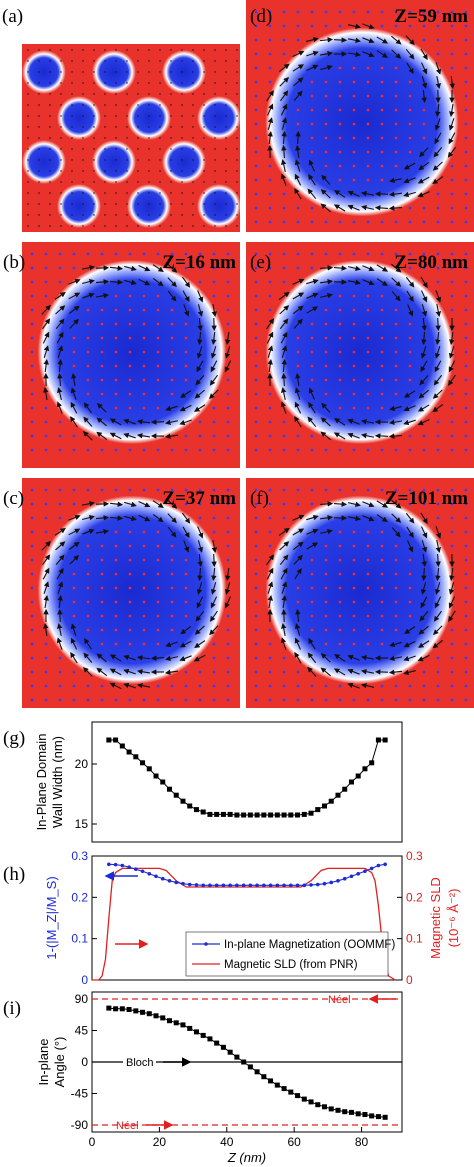  Describe the element at coordinates (74, 658) in the screenshot. I see `panel-c-wall-arrow` at that location.